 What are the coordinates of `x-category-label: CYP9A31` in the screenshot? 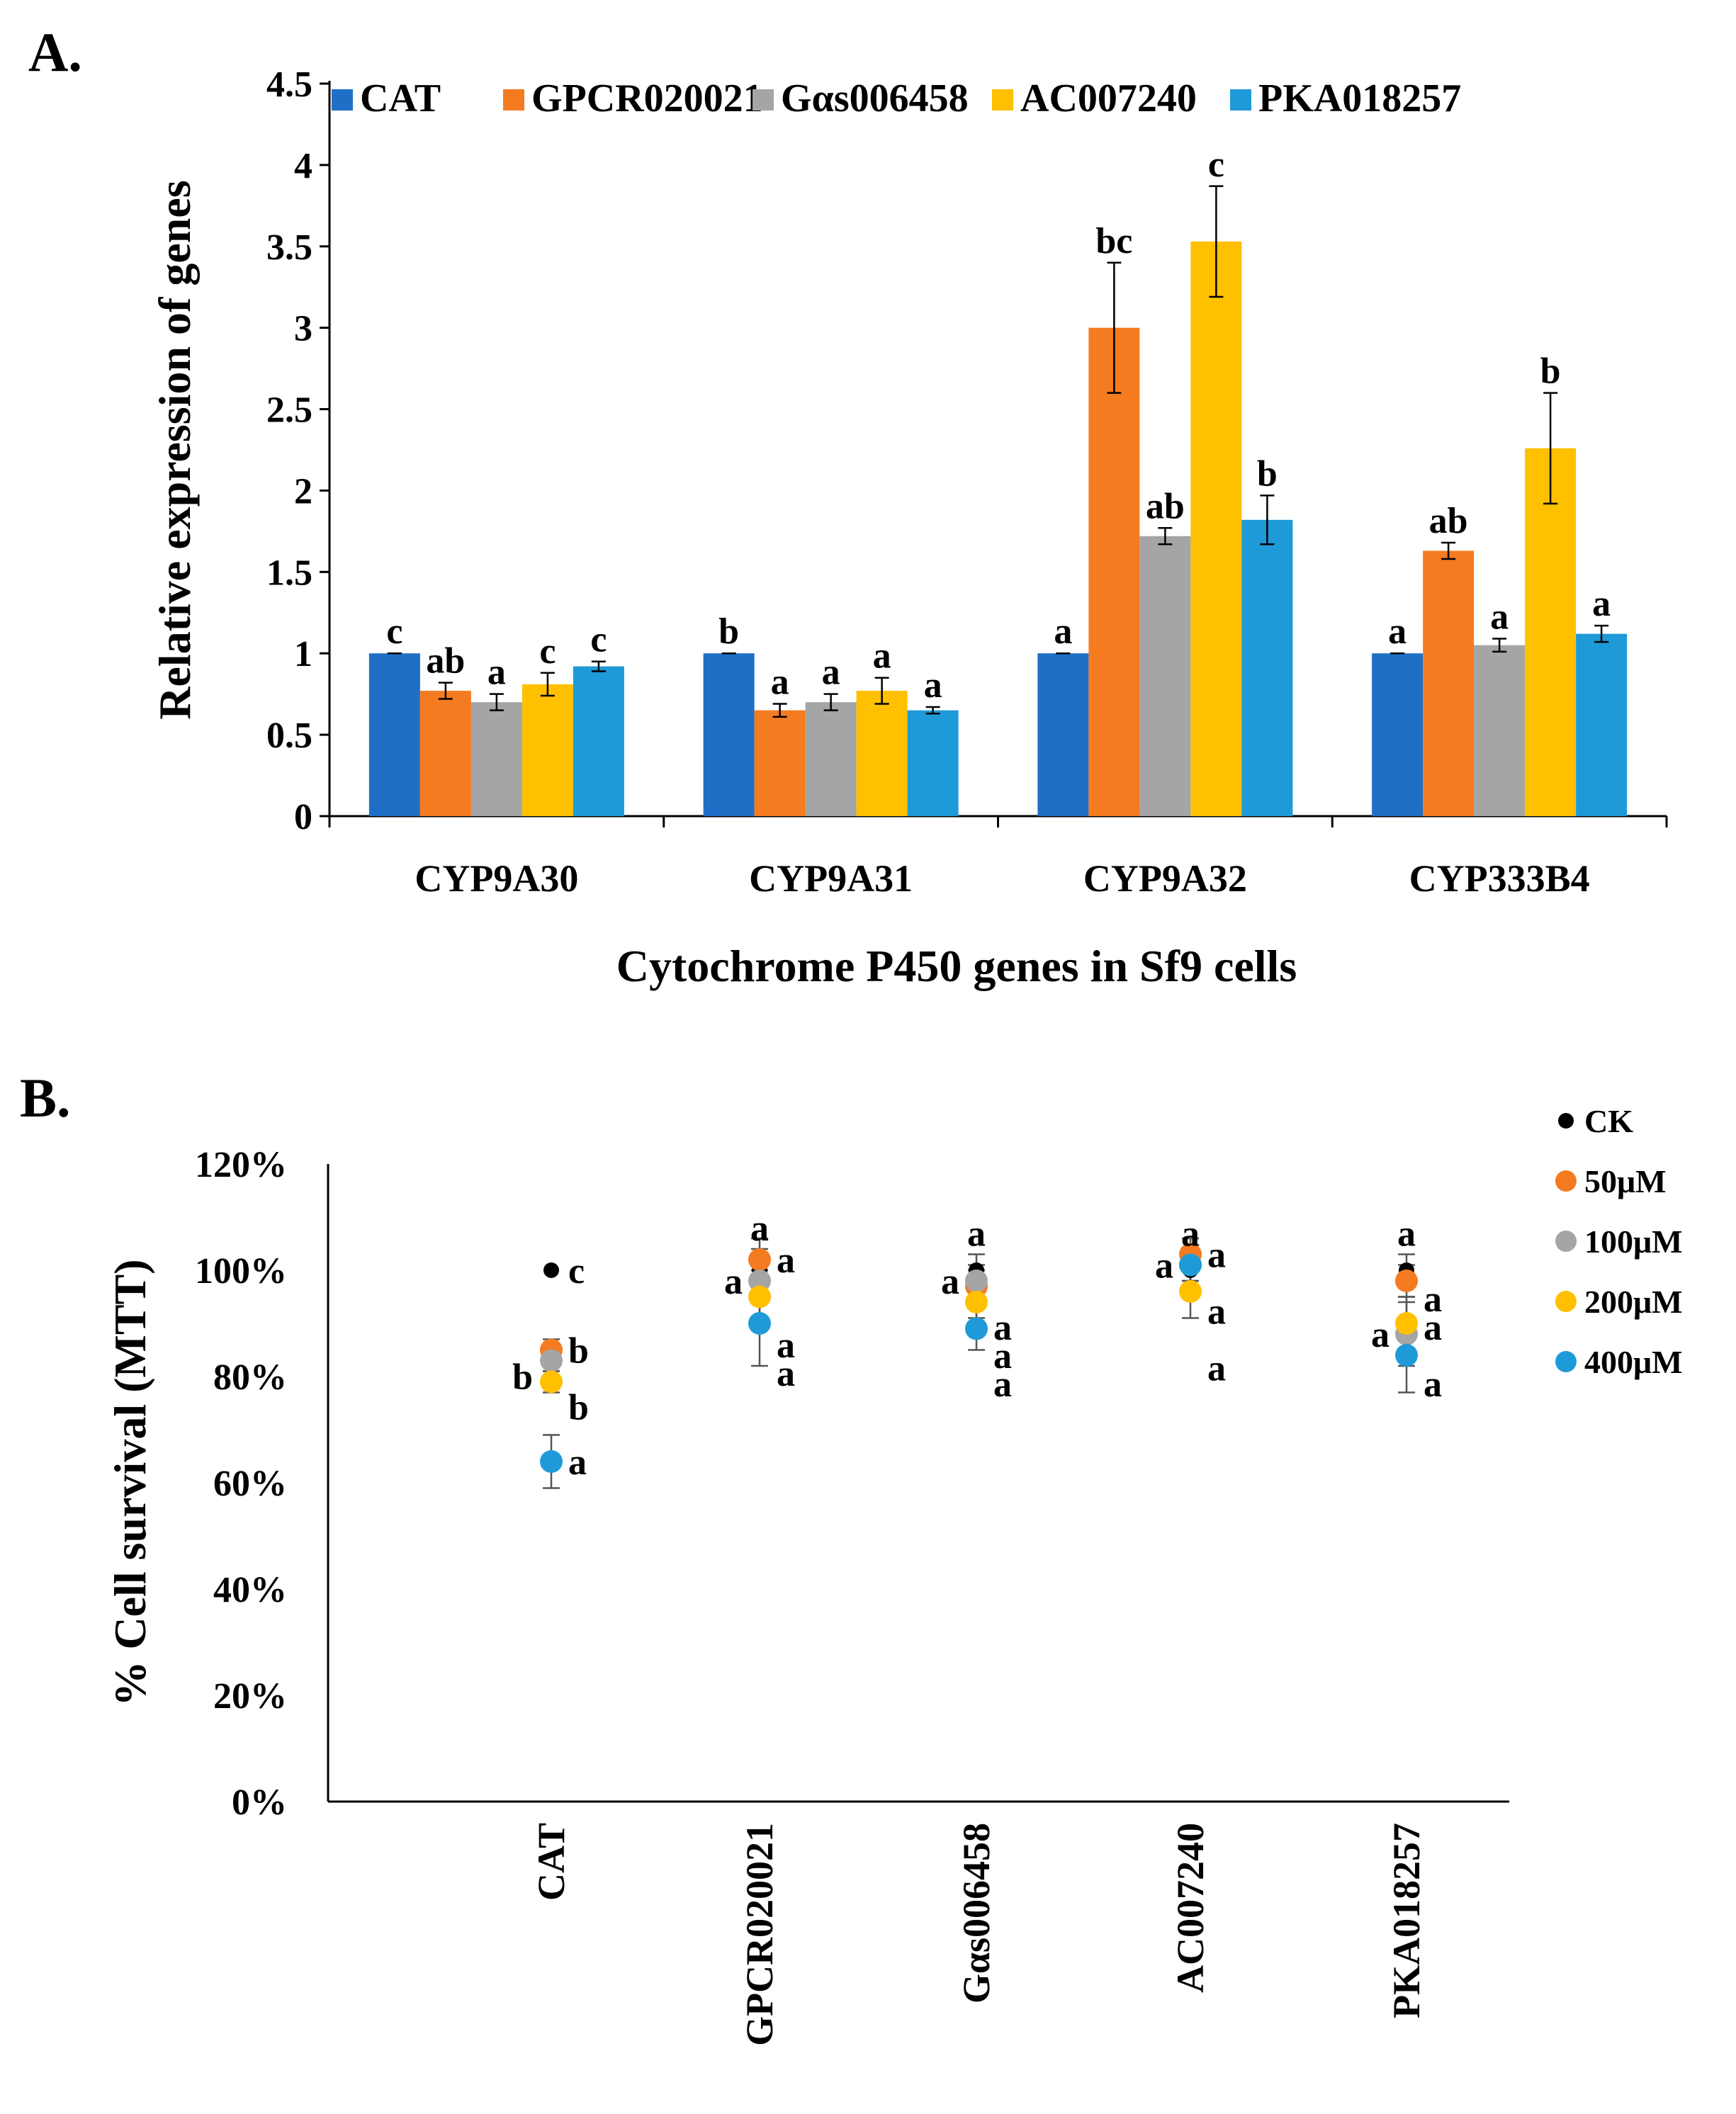 It's located at (831, 878).